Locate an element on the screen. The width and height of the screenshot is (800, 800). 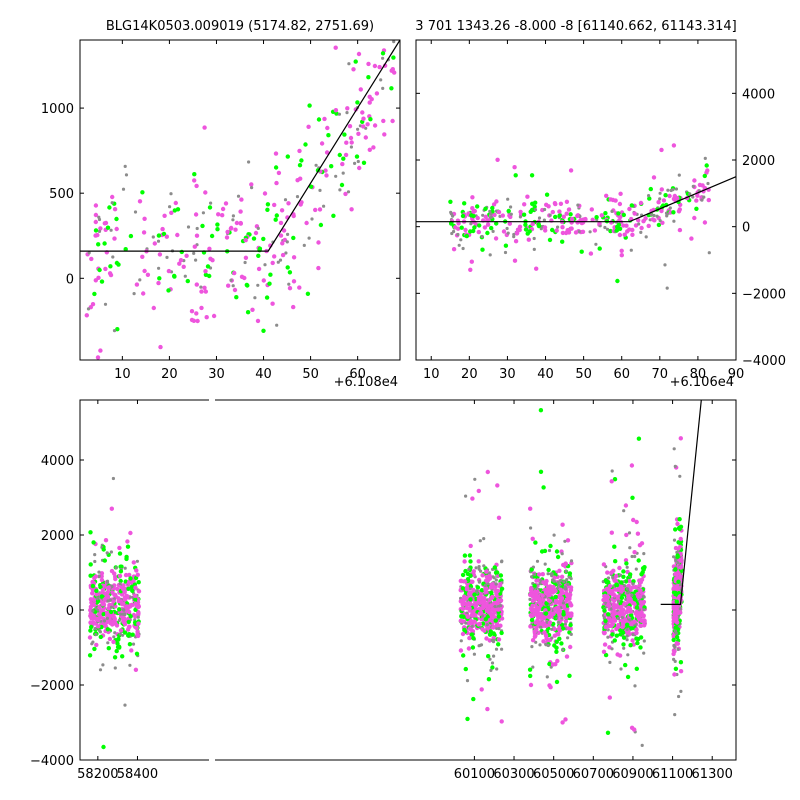
panel-top-right-points is located at coordinates (579, 216).